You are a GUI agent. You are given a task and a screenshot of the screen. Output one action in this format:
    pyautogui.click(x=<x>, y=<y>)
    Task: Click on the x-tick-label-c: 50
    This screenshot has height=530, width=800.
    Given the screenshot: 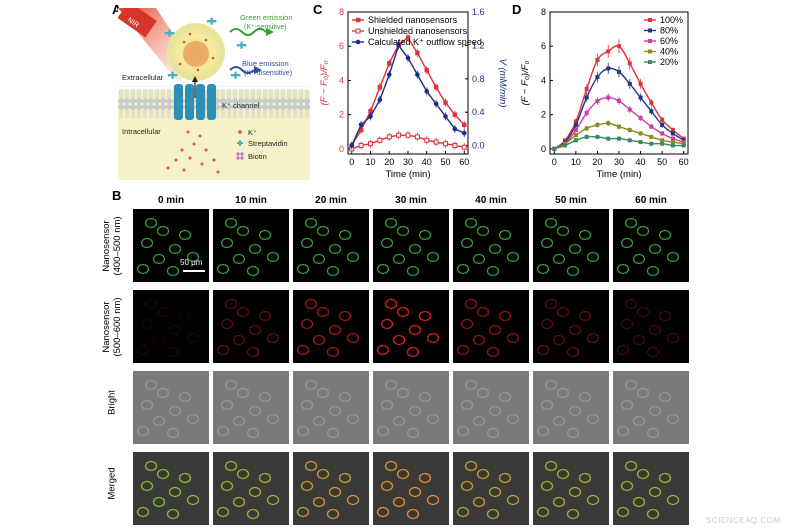 What is the action you would take?
    pyautogui.click(x=445, y=162)
    